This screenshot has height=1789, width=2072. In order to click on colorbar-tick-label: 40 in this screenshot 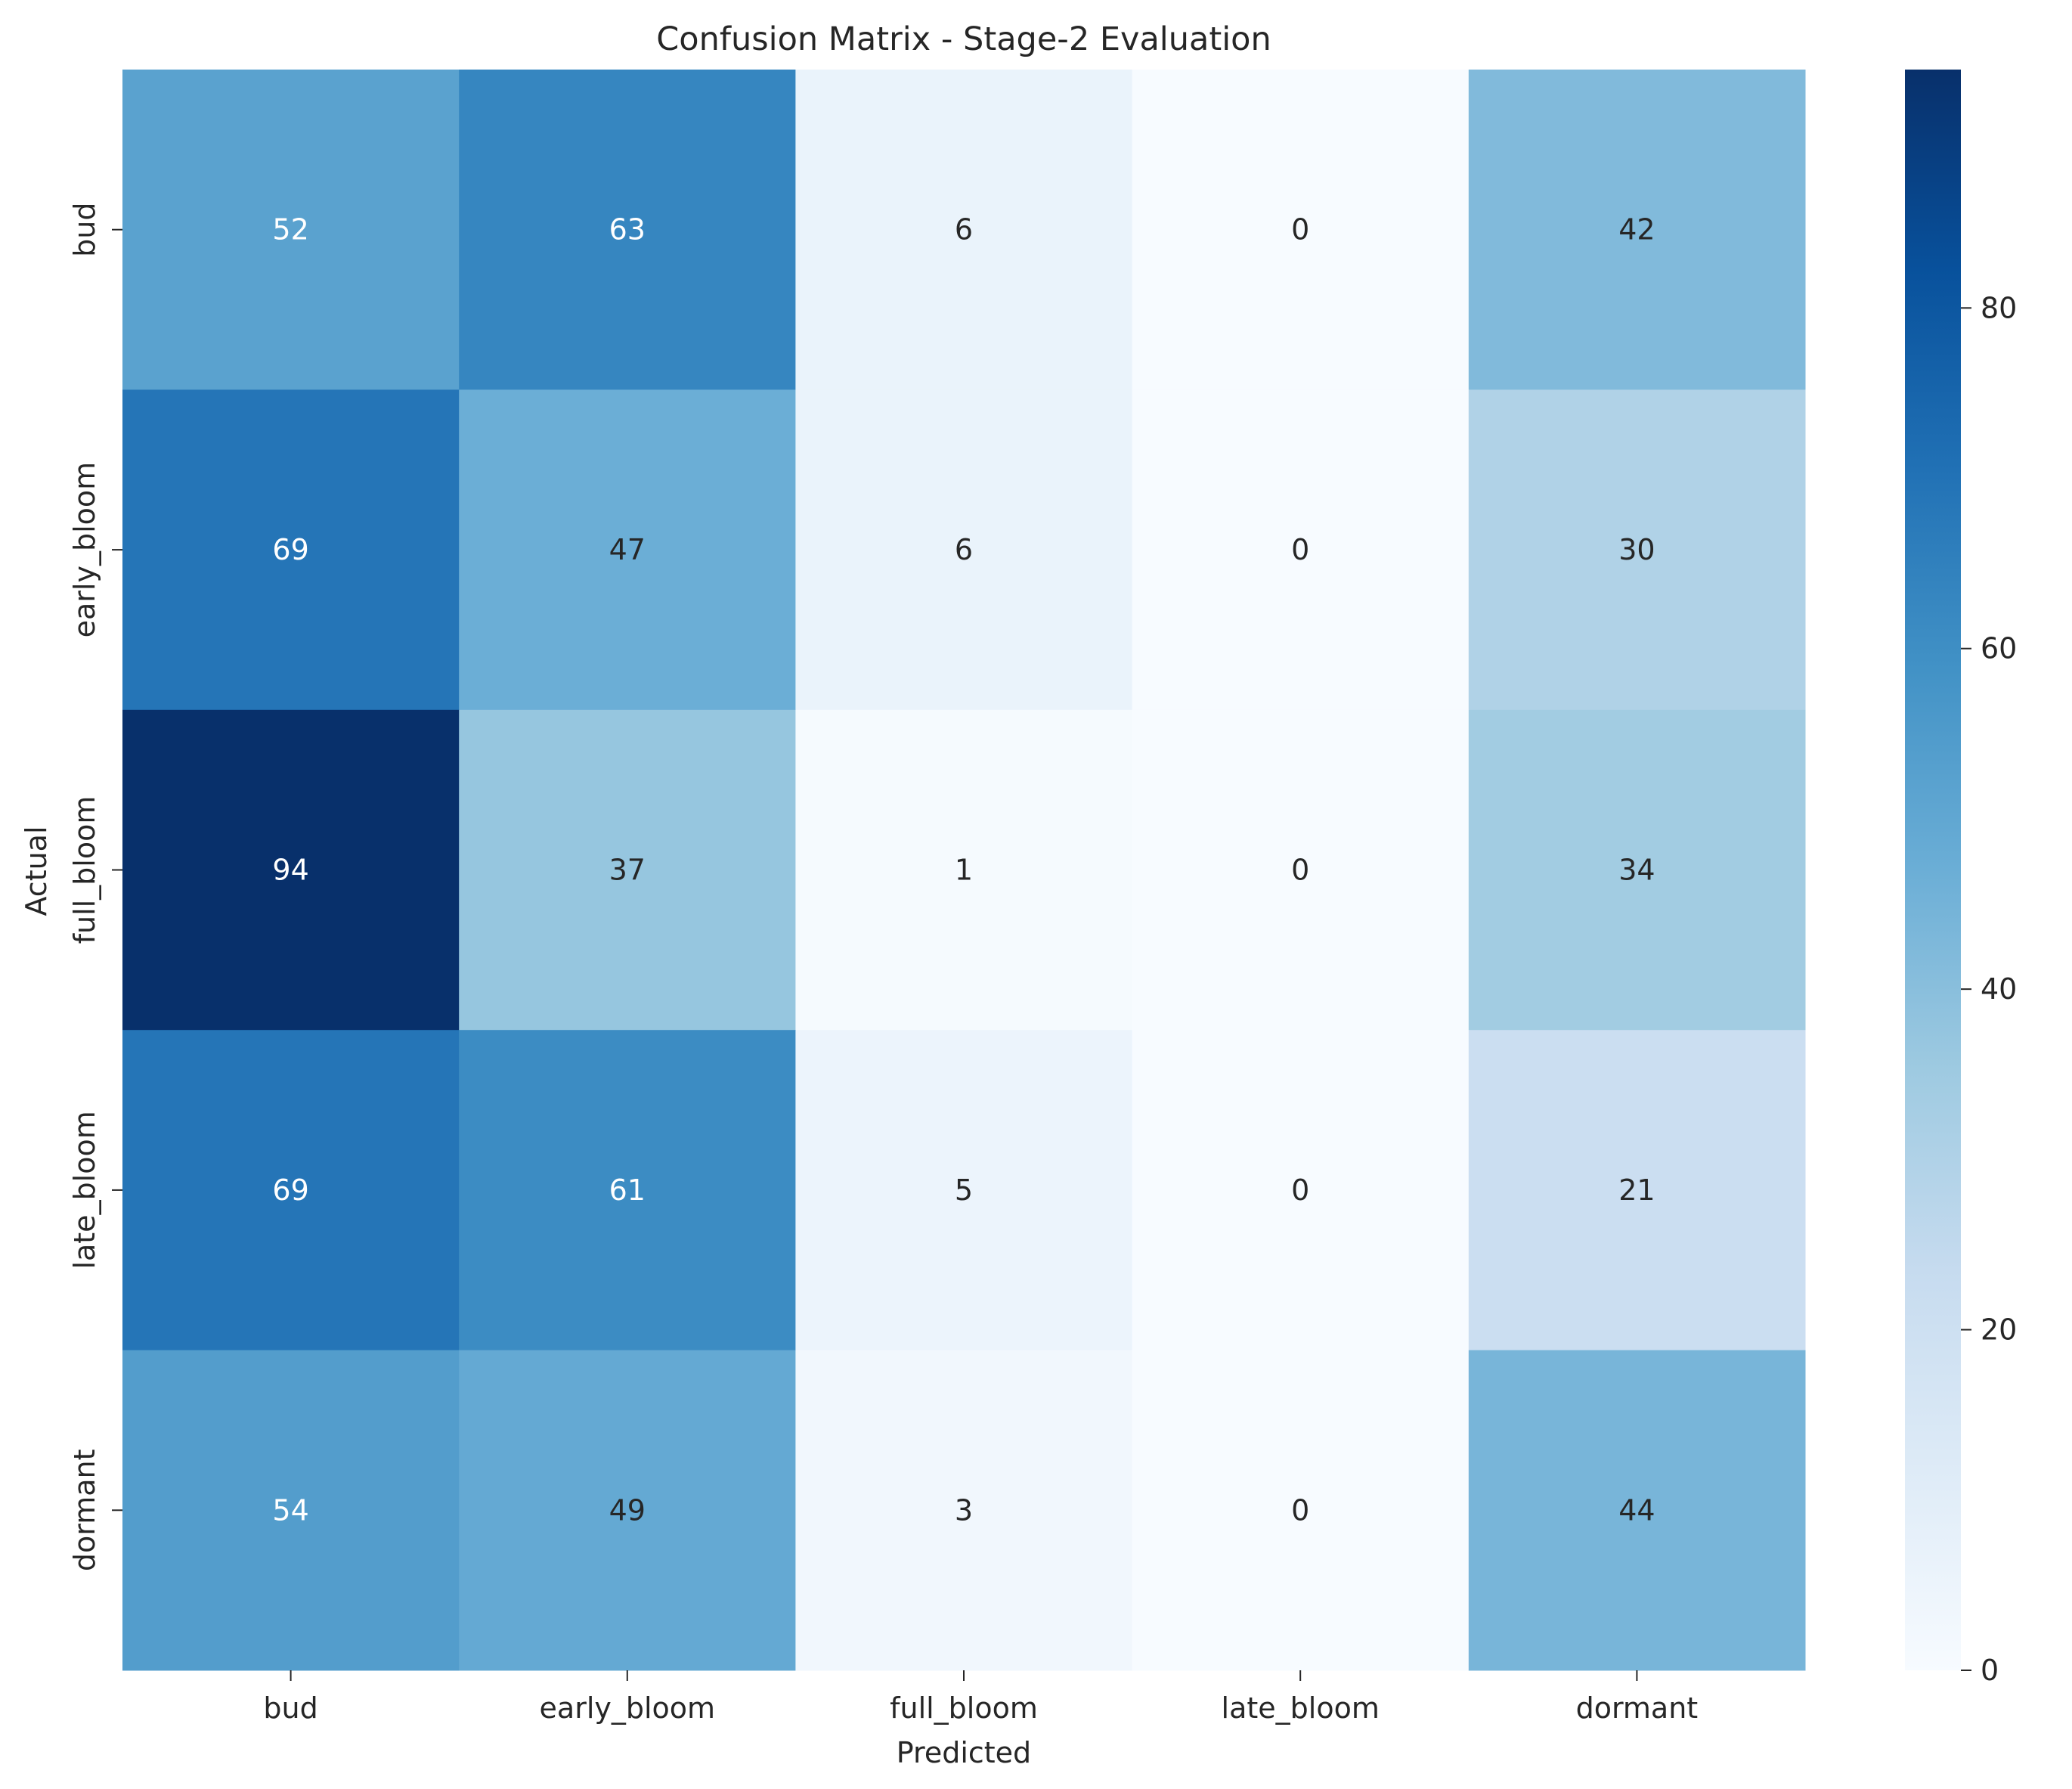, I will do `click(1999, 989)`.